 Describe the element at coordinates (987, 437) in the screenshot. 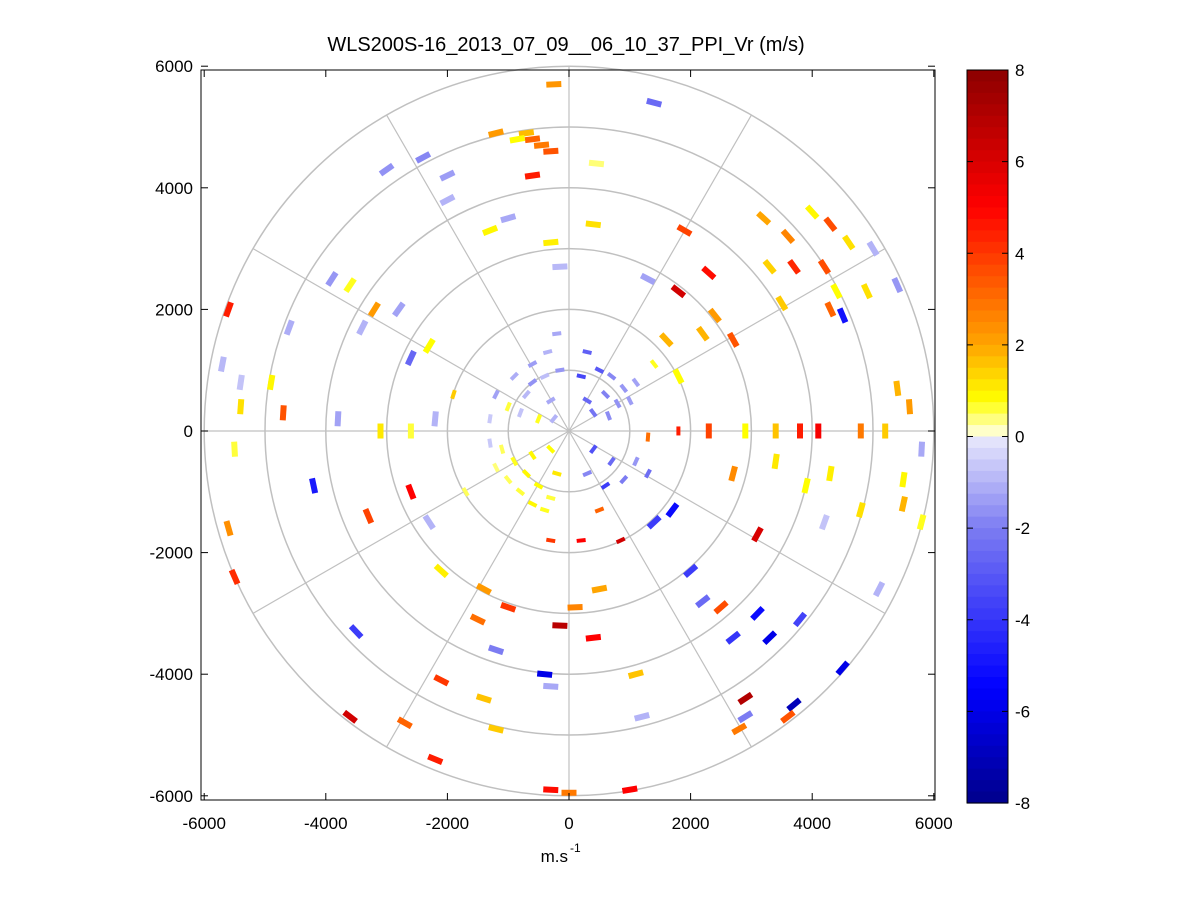

I see `colorbar-swatches` at that location.